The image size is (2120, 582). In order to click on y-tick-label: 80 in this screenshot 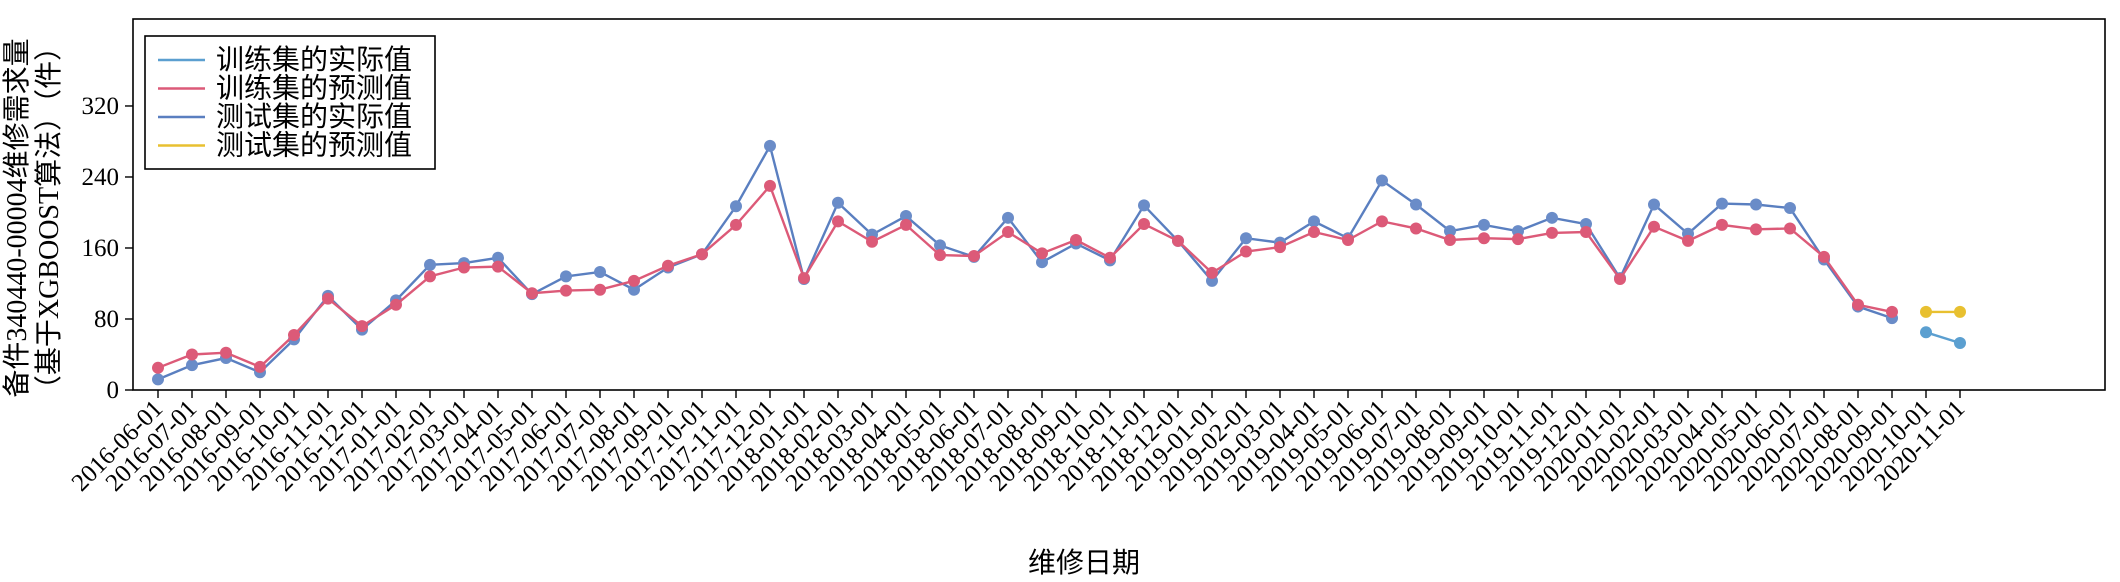, I will do `click(106, 319)`.